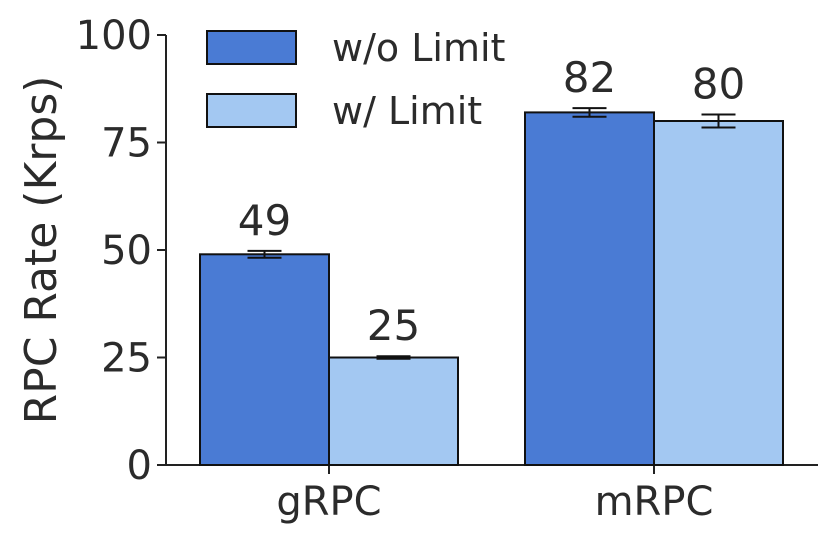  I want to click on y-tick-label: 50, so click(126, 251).